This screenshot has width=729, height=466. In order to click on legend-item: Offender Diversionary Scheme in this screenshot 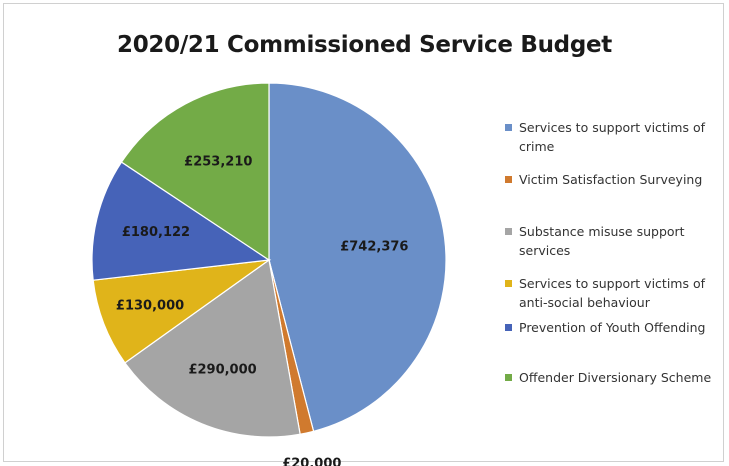, I will do `click(616, 377)`.